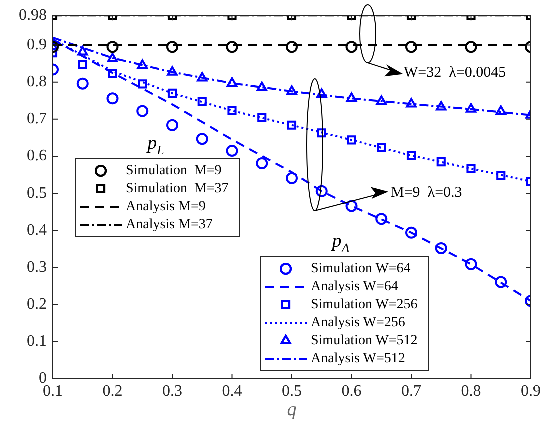  What do you see at coordinates (174, 171) in the screenshot?
I see `legend-label: Simulation M=9` at bounding box center [174, 171].